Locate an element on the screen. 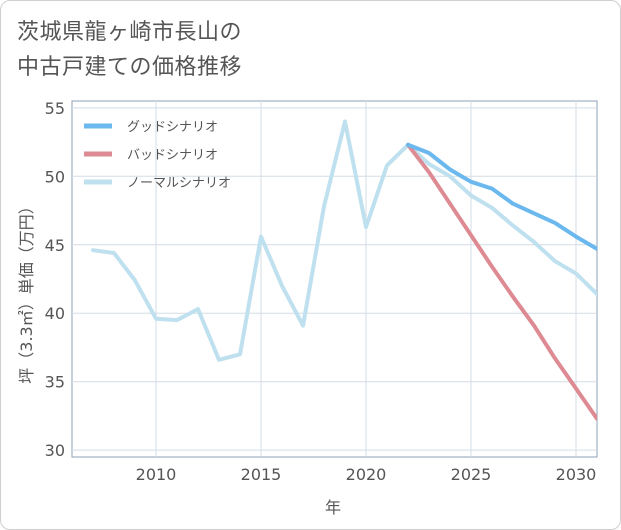 The height and width of the screenshot is (530, 621). chart-title: 茨城県龍ヶ崎市長山の 中古戸建ての価格推移 is located at coordinates (129, 50).